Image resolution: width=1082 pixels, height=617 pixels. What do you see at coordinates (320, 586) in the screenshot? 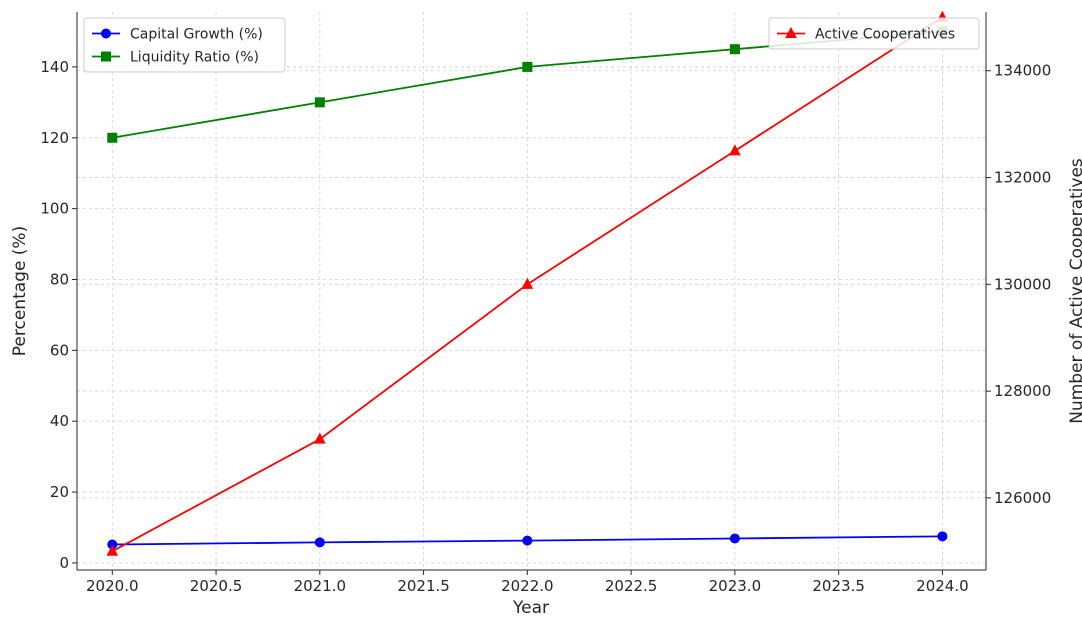
I see `x-tick-label: 2021.0` at bounding box center [320, 586].